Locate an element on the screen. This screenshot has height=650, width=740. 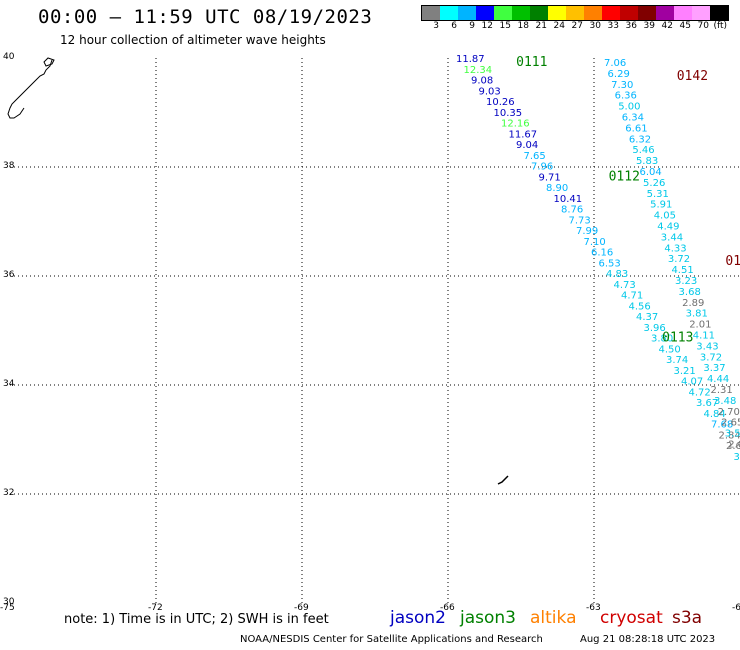
swh-value-track-a: 4.84 is located at coordinates (715, 414).